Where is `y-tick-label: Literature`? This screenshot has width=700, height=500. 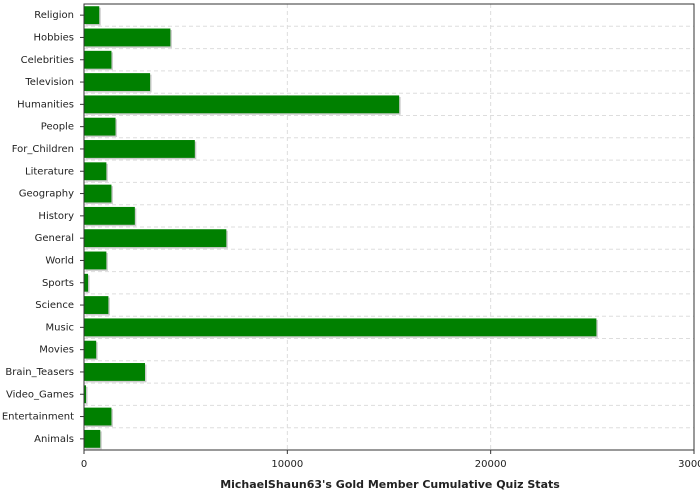 y-tick-label: Literature is located at coordinates (49, 171).